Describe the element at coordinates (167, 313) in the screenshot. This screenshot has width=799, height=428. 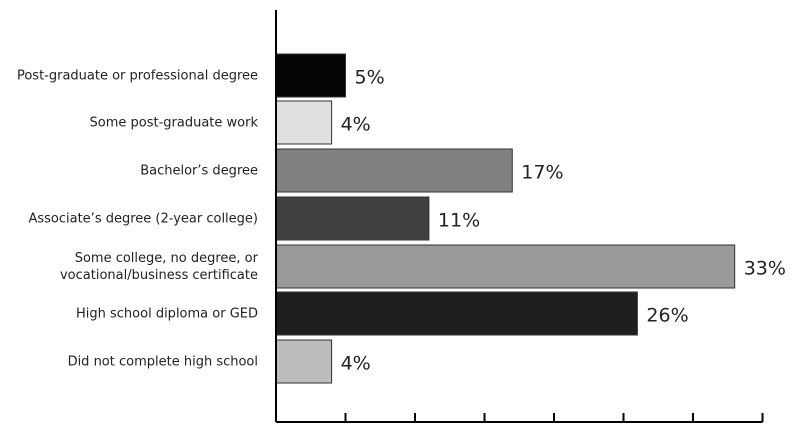
I see `category-label-5: High school diploma or GED` at that location.